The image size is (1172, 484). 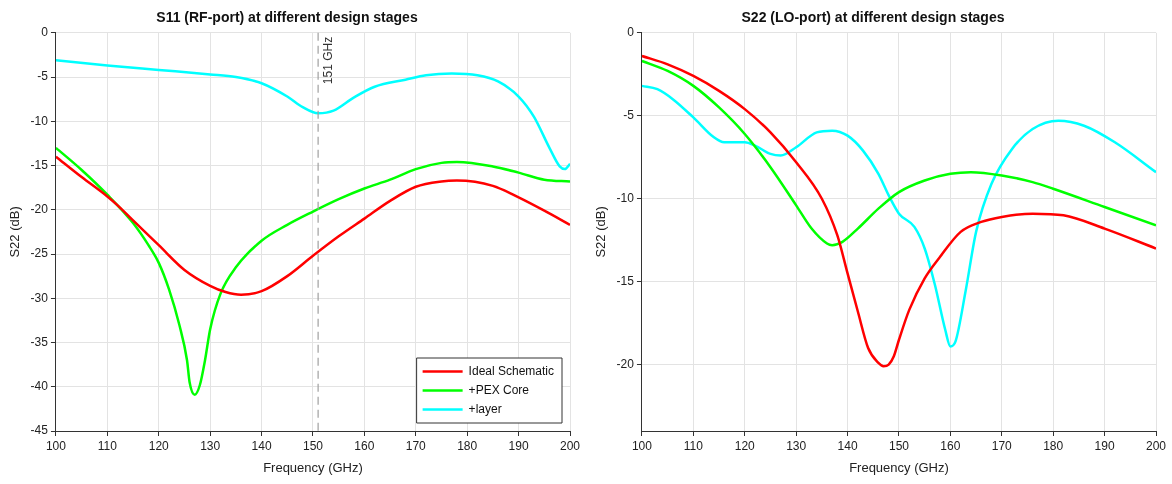 What do you see at coordinates (312, 225) in the screenshot?
I see `line-series` at bounding box center [312, 225].